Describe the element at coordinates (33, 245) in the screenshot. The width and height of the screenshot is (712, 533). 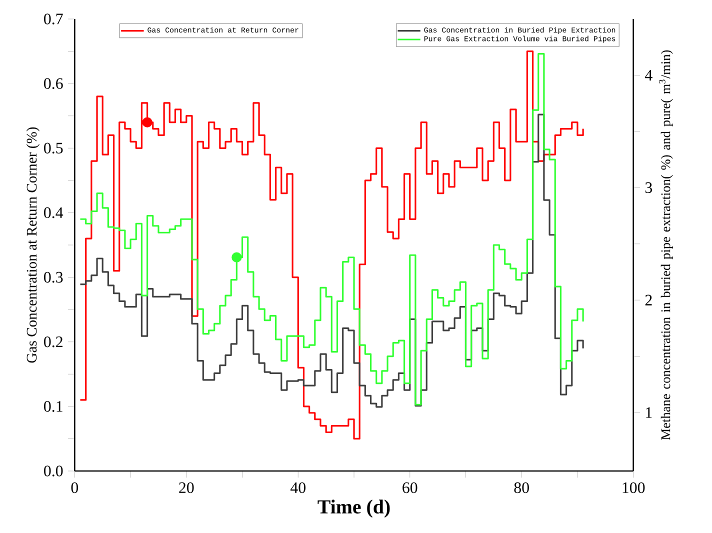
I see `y-axis-title: Gas Concentration at Return Corner (%)` at that location.